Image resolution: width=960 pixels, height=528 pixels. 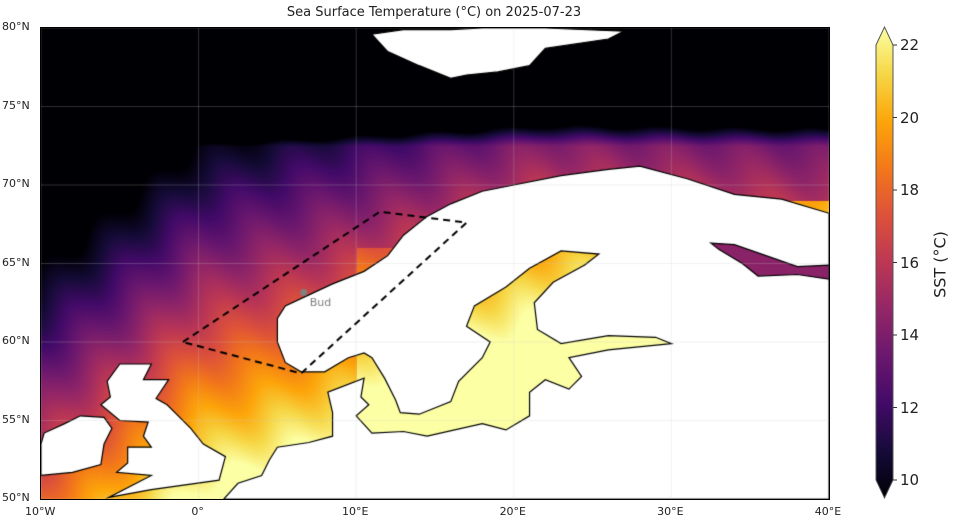 What do you see at coordinates (16, 340) in the screenshot?
I see `y-tick-label: 60°N` at bounding box center [16, 340].